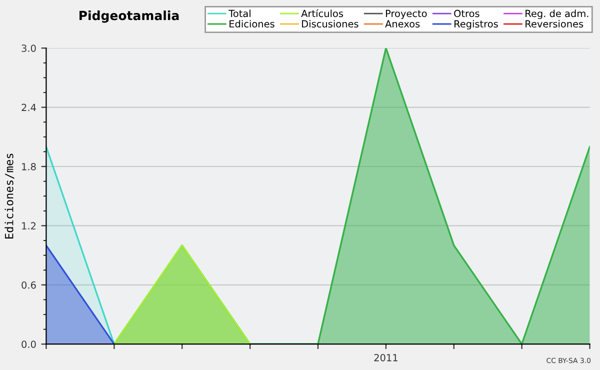 This screenshot has width=600, height=370. What do you see at coordinates (555, 24) in the screenshot?
I see `legend-label: Reversiones` at bounding box center [555, 24].